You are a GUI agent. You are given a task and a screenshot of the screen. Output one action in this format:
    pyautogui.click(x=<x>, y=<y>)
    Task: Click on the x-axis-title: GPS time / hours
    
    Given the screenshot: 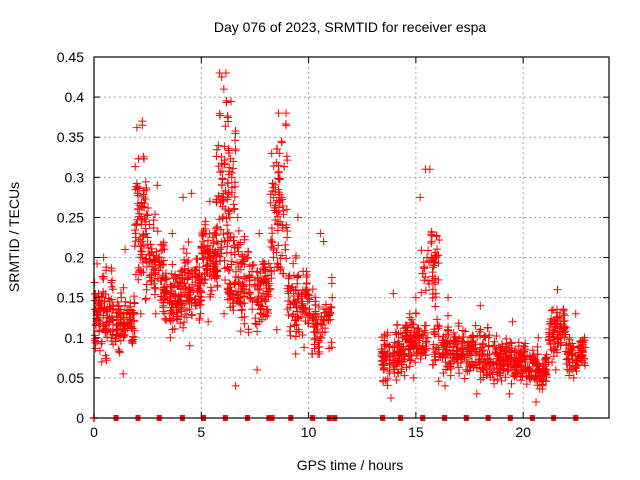 What is the action you would take?
    pyautogui.click(x=350, y=465)
    